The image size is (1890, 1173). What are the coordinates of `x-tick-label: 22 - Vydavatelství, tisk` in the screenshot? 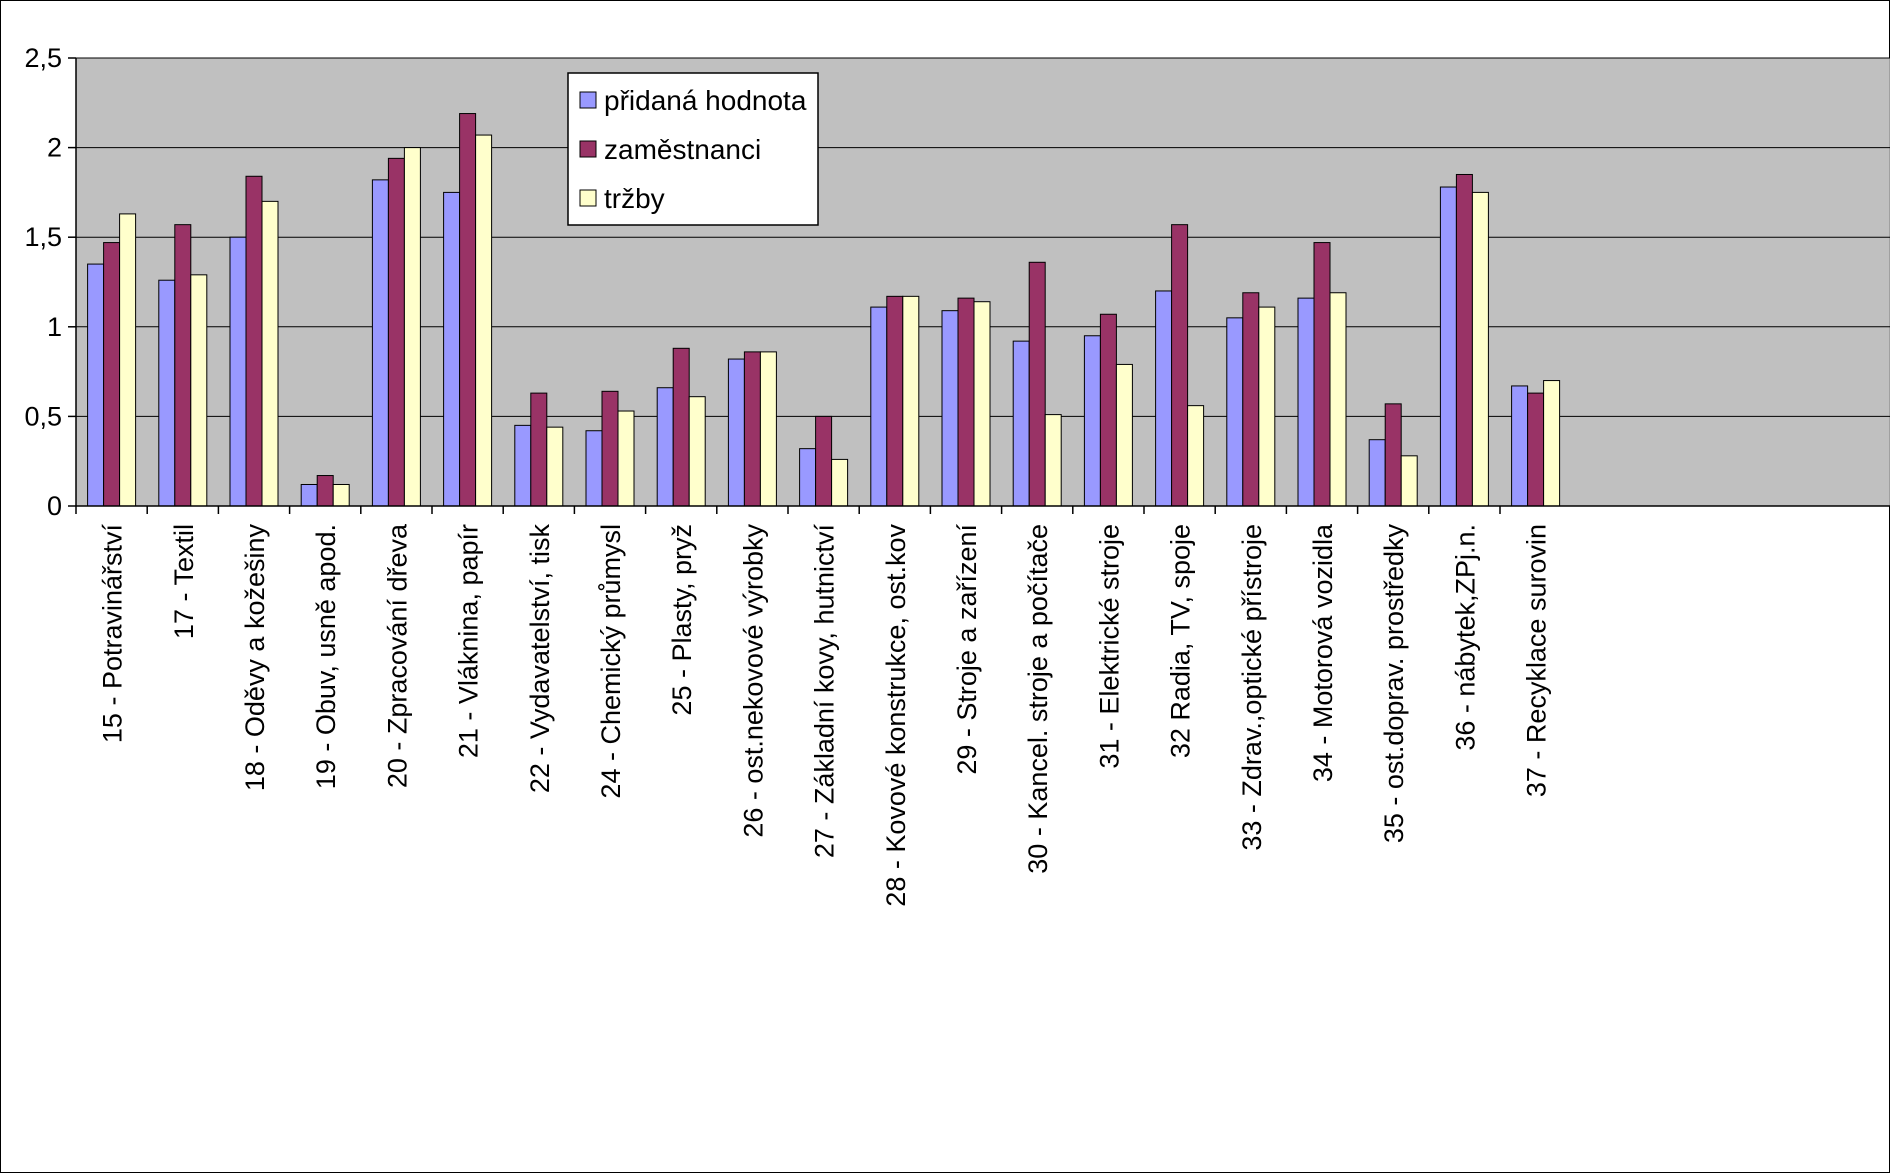 It's located at (540, 659).